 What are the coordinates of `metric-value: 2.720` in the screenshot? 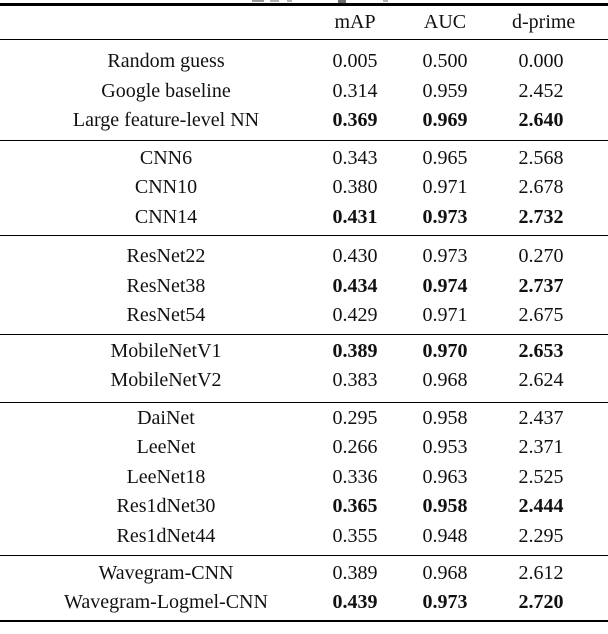 It's located at (541, 602).